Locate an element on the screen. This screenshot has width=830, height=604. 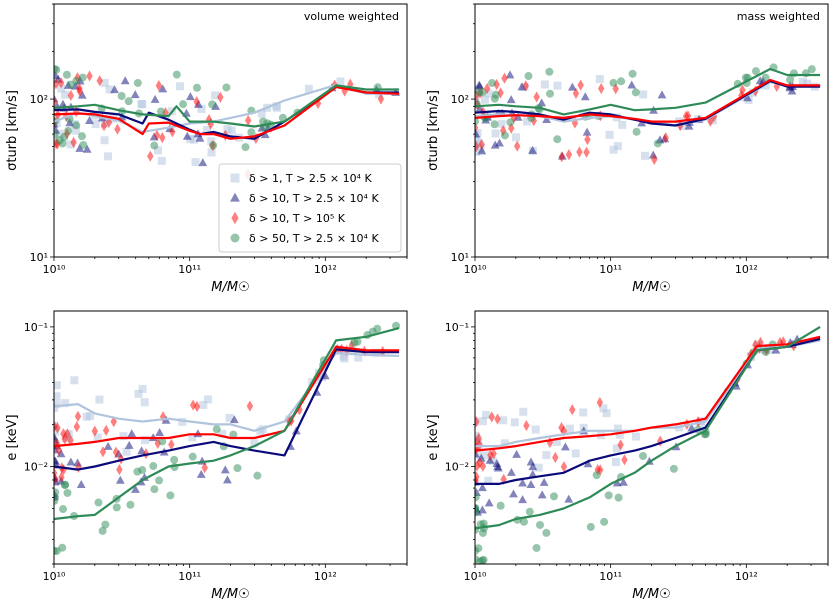
panel-annotation: volume weighted is located at coordinates (351, 16).